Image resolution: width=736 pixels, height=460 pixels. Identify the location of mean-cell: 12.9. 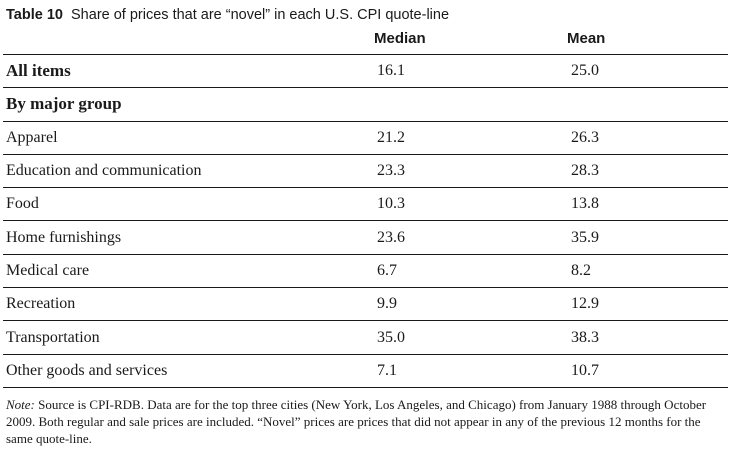
(649, 304).